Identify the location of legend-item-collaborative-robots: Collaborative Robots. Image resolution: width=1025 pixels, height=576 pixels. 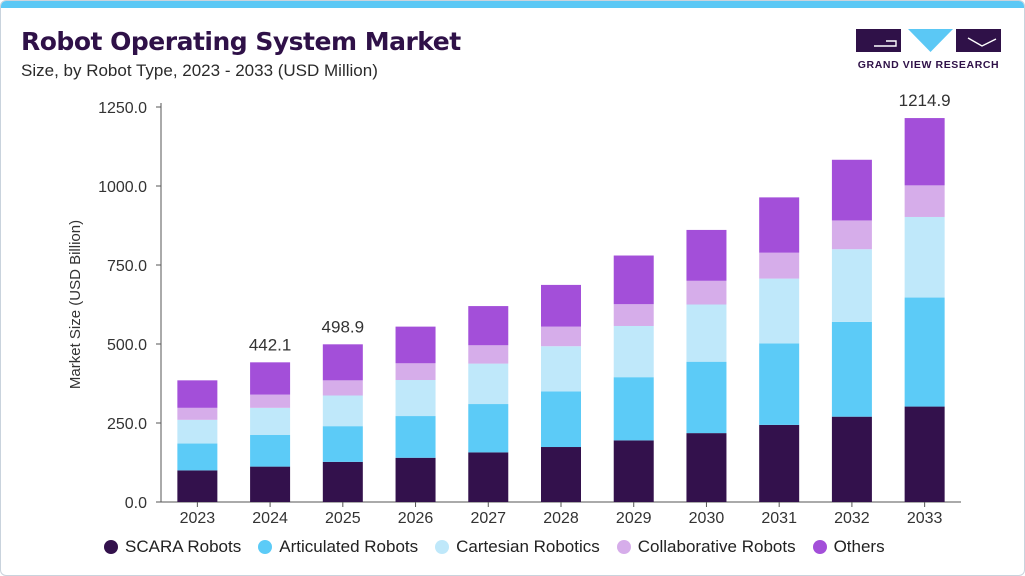
(706, 547).